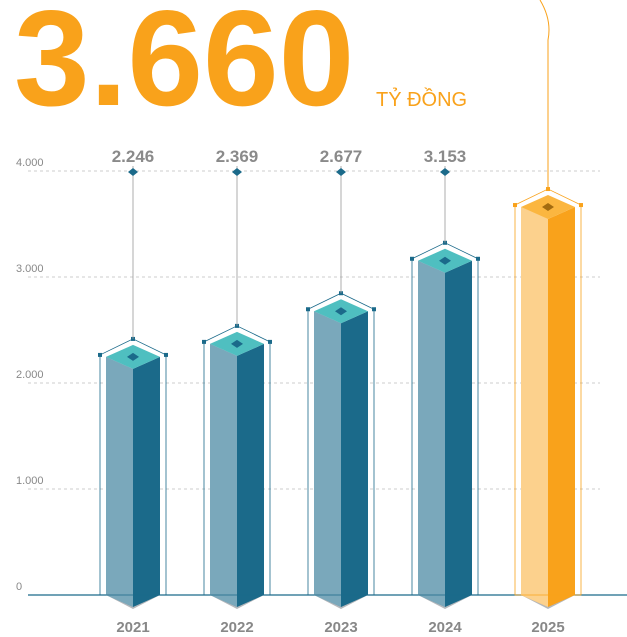 The height and width of the screenshot is (637, 627). I want to click on bar-group: 2.369 2022, so click(237, 391).